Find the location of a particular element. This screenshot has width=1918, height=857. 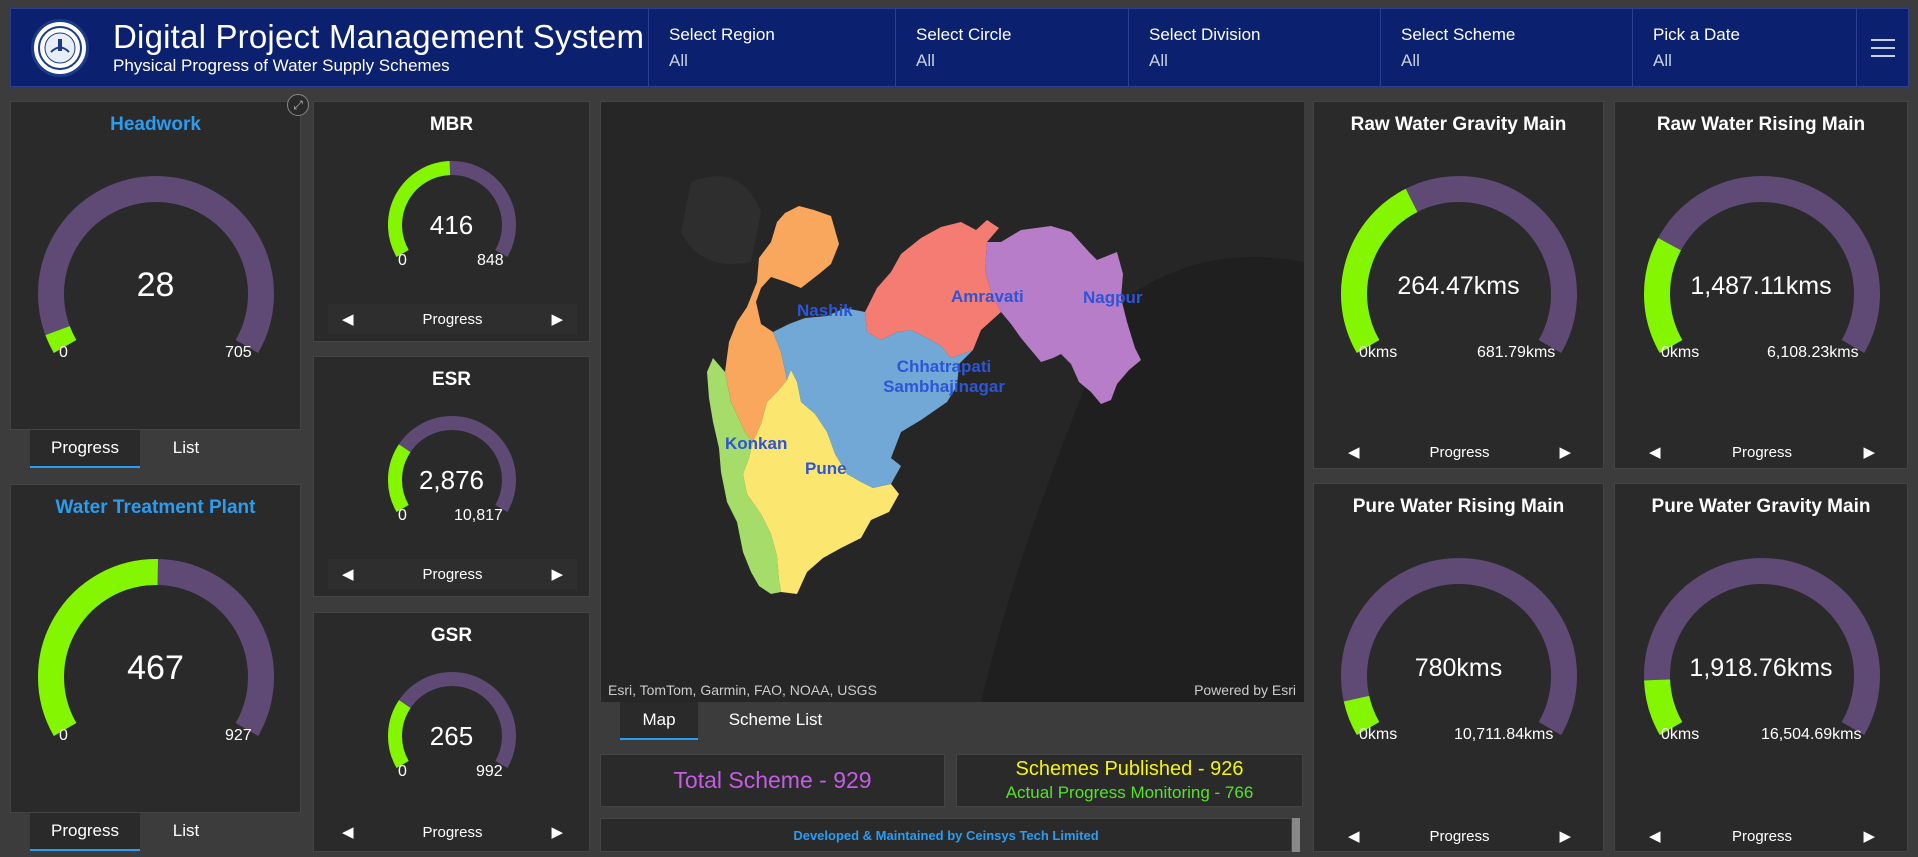

pwrm-pager: ◀ Progress ▶ is located at coordinates (1459, 836).